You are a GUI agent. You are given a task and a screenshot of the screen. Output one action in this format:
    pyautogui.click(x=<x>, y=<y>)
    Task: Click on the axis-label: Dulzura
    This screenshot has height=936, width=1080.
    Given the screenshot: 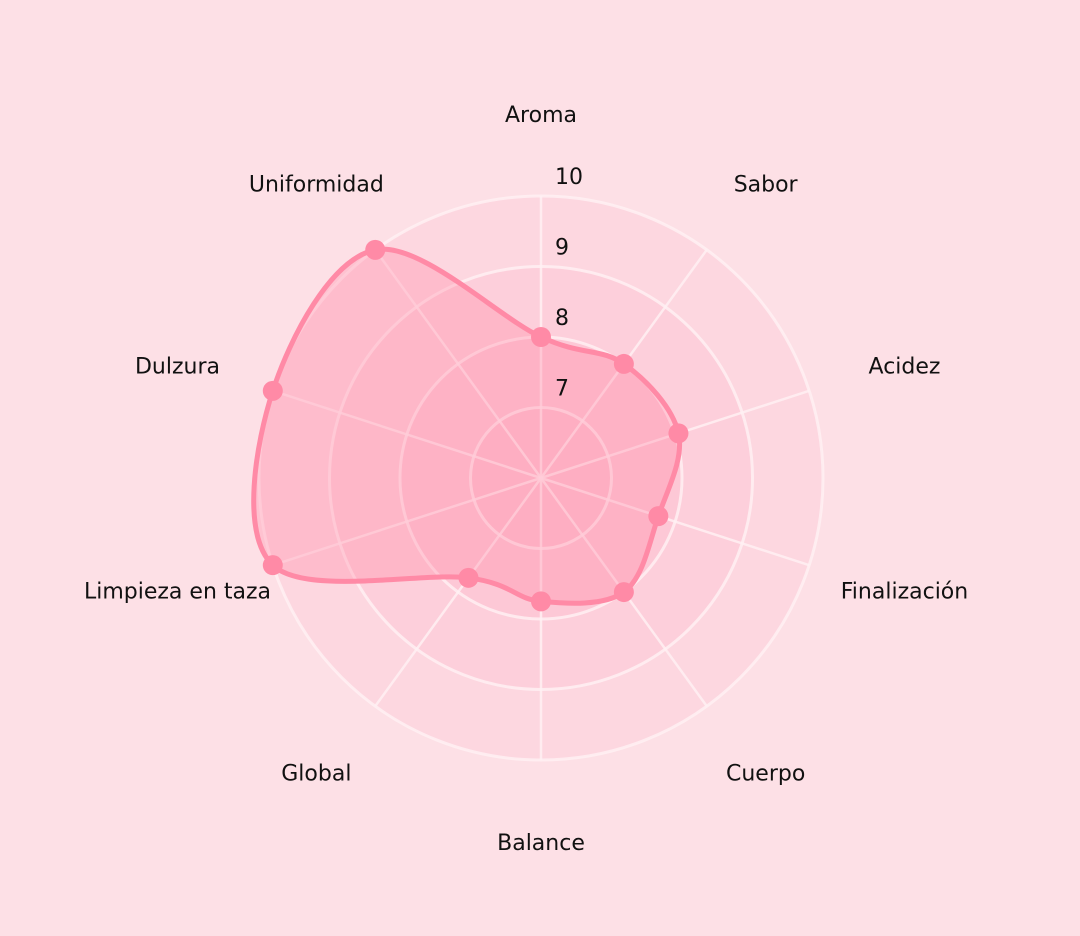 What is the action you would take?
    pyautogui.click(x=177, y=367)
    